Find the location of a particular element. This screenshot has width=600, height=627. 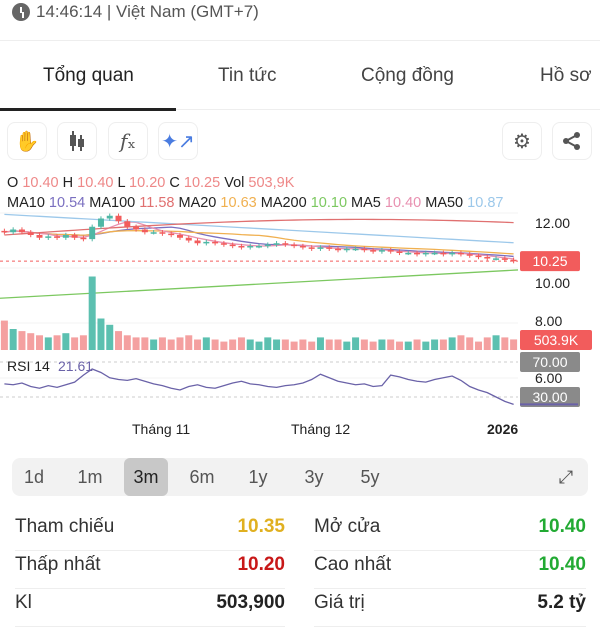

period-6m: 6m is located at coordinates (202, 477).